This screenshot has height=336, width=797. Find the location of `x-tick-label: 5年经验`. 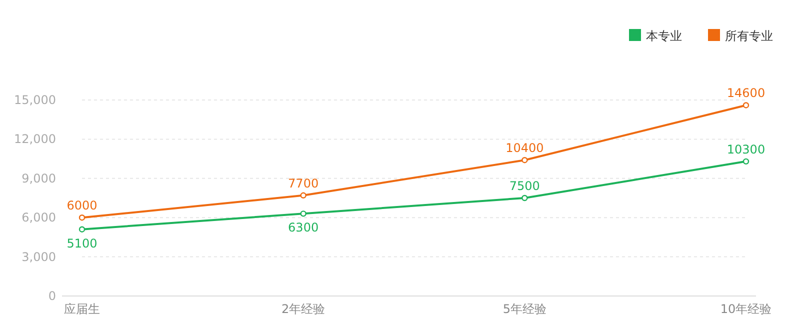

x-tick-label: 5年经验 is located at coordinates (524, 309).